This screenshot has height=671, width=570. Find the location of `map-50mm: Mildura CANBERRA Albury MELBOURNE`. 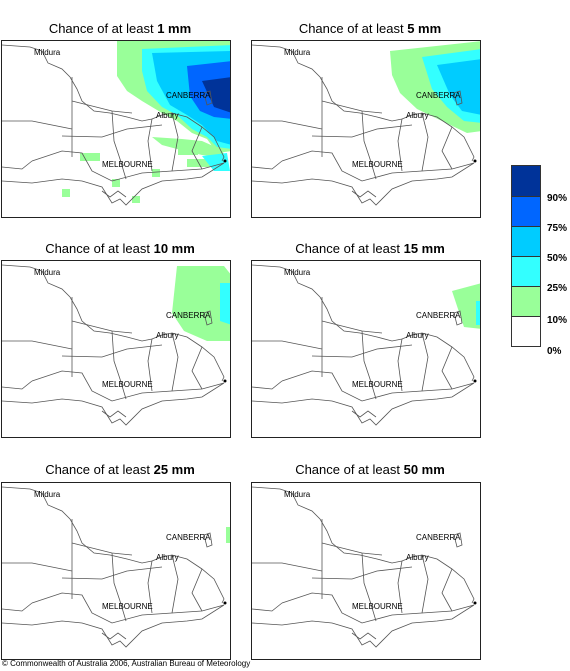

map-50mm: Mildura CANBERRA Albury MELBOURNE is located at coordinates (366, 571).